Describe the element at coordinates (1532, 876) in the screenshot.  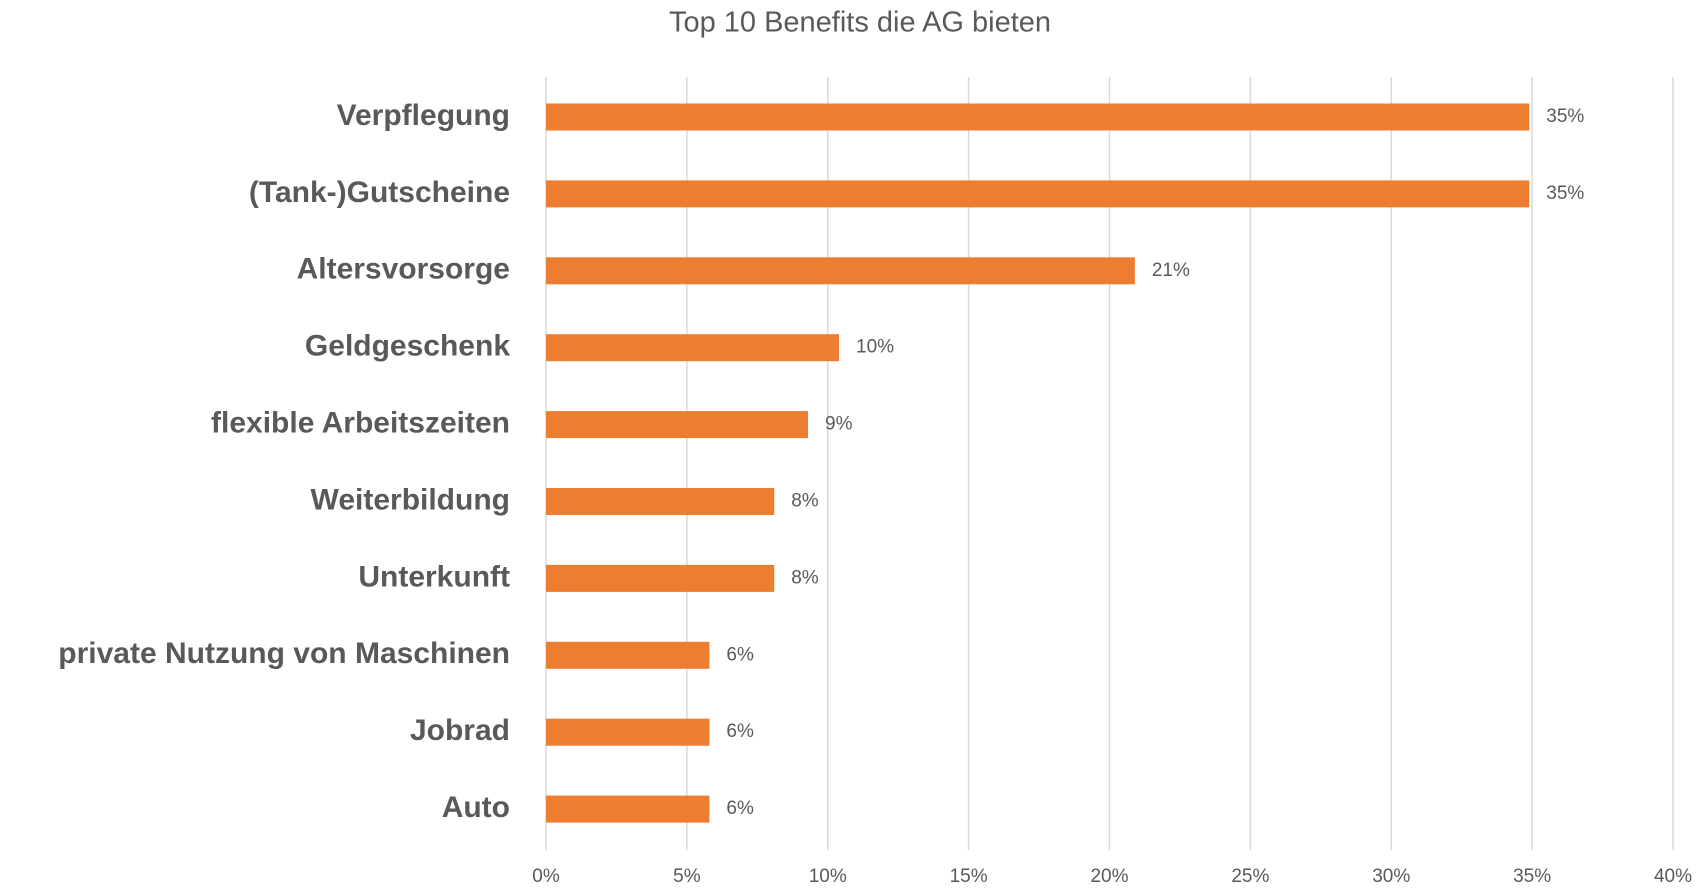
I see `x-tick-label: 35%` at that location.